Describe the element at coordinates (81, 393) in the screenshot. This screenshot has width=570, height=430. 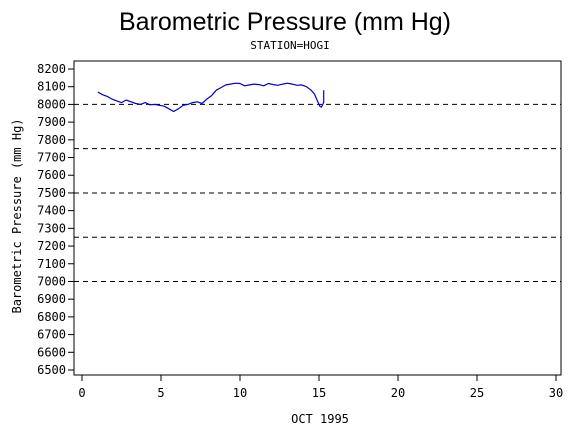
I see `x-tick-label: 0` at that location.